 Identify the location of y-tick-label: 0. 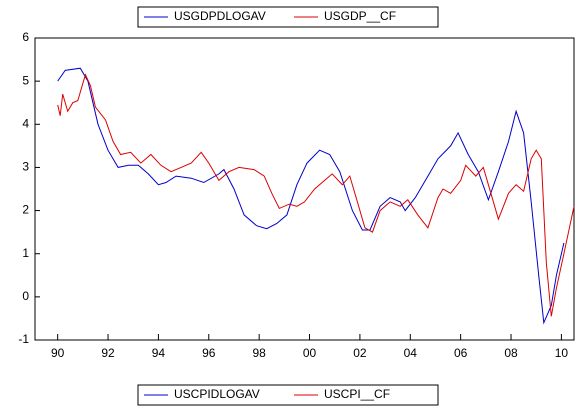
(25, 296).